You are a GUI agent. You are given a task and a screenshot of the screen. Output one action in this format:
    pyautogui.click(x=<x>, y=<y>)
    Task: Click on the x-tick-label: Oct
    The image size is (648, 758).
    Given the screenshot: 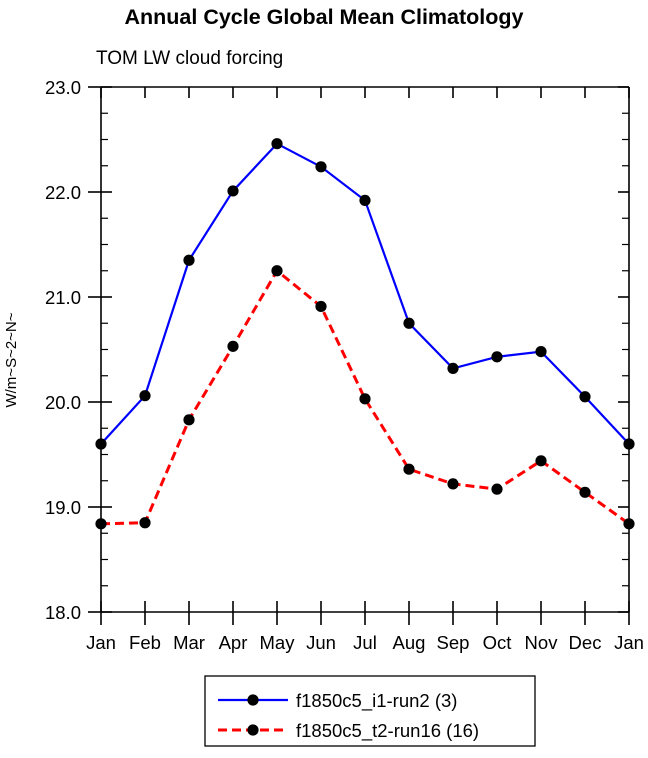 What is the action you would take?
    pyautogui.click(x=497, y=642)
    